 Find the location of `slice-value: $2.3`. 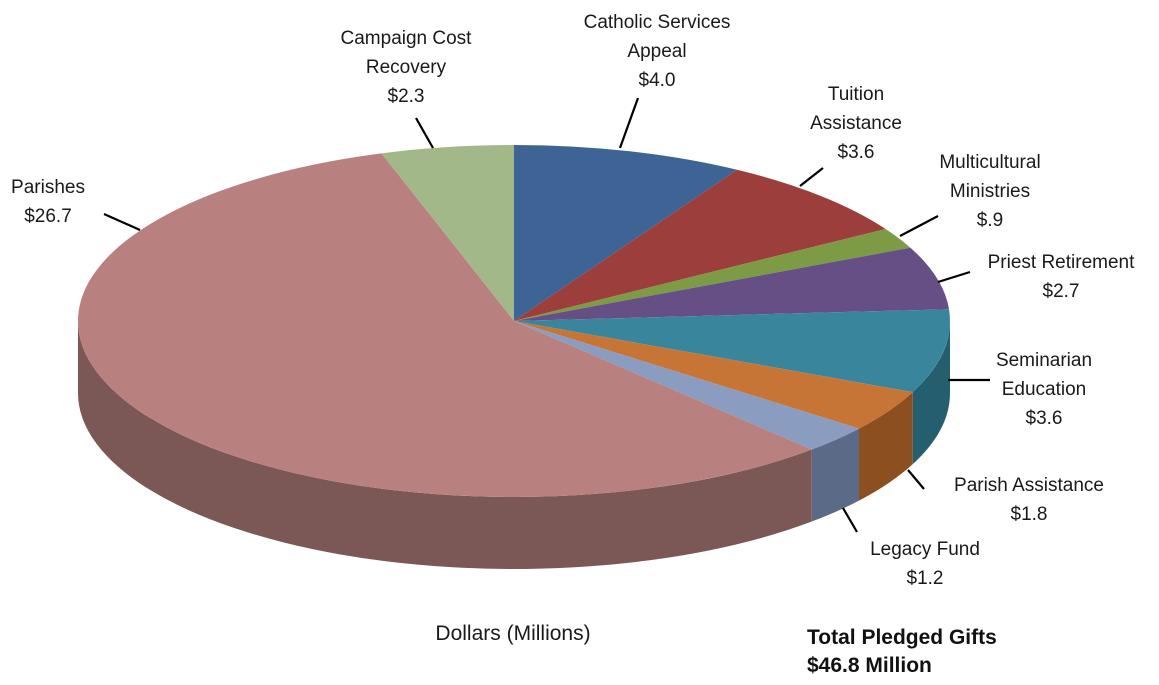

slice-value: $2.3 is located at coordinates (406, 96).